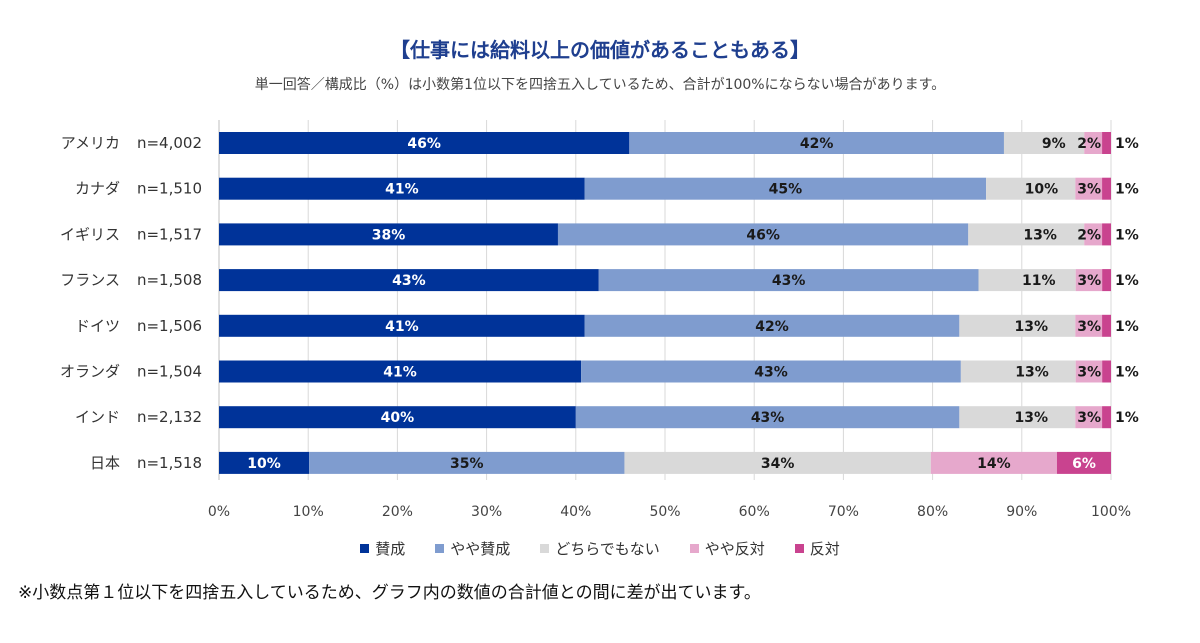 This screenshot has width=1200, height=643. Describe the element at coordinates (734, 549) in the screenshot. I see `legend-label: やや反対` at that location.